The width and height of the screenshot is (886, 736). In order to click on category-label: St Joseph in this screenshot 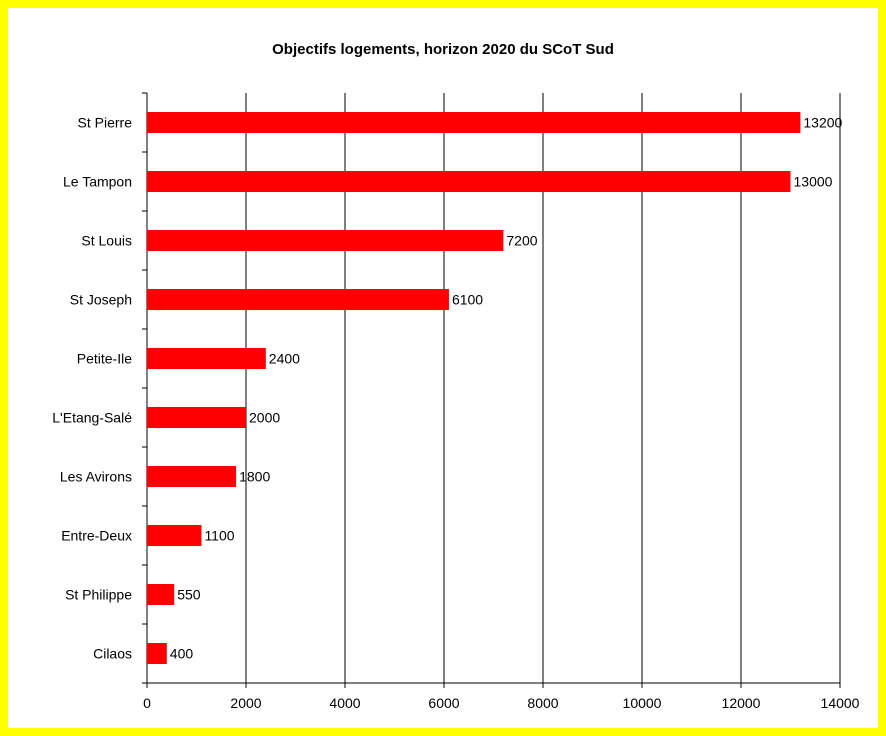, I will do `click(101, 300)`.